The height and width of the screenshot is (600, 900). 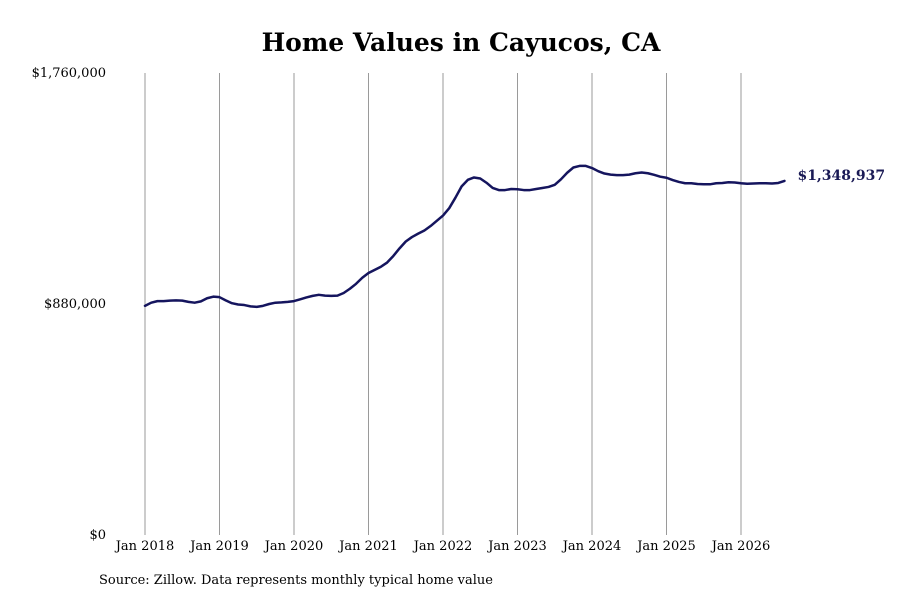 I want to click on x-tick-label: Jan 2020, so click(x=293, y=546).